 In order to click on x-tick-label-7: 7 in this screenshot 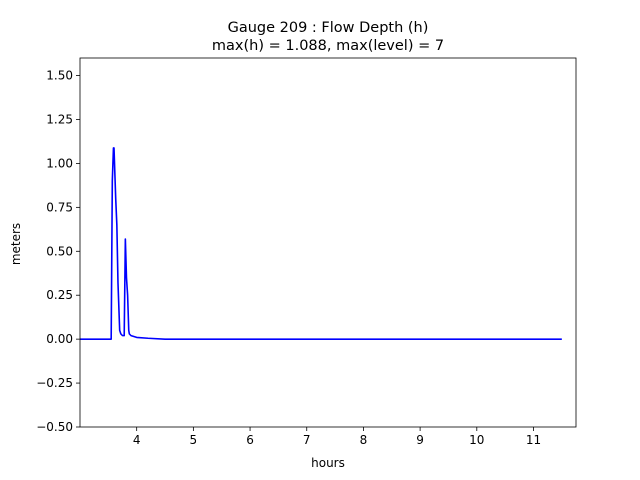, I will do `click(307, 440)`.